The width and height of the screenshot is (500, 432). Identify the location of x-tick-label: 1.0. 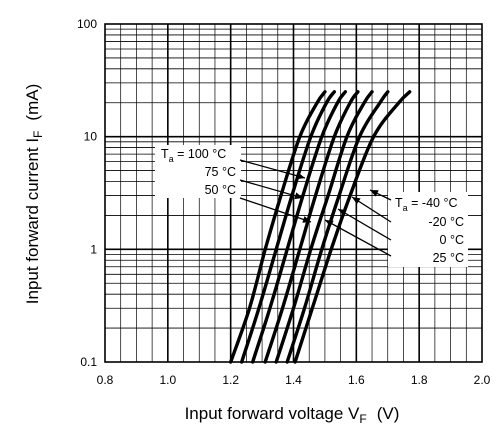
(167, 380).